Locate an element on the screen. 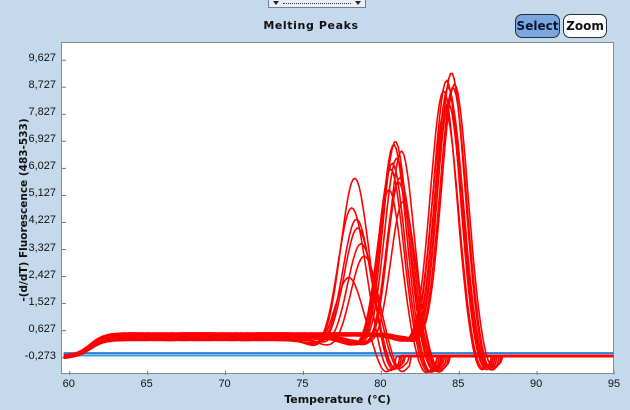 Image resolution: width=630 pixels, height=410 pixels. handle-dots is located at coordinates (317, 3).